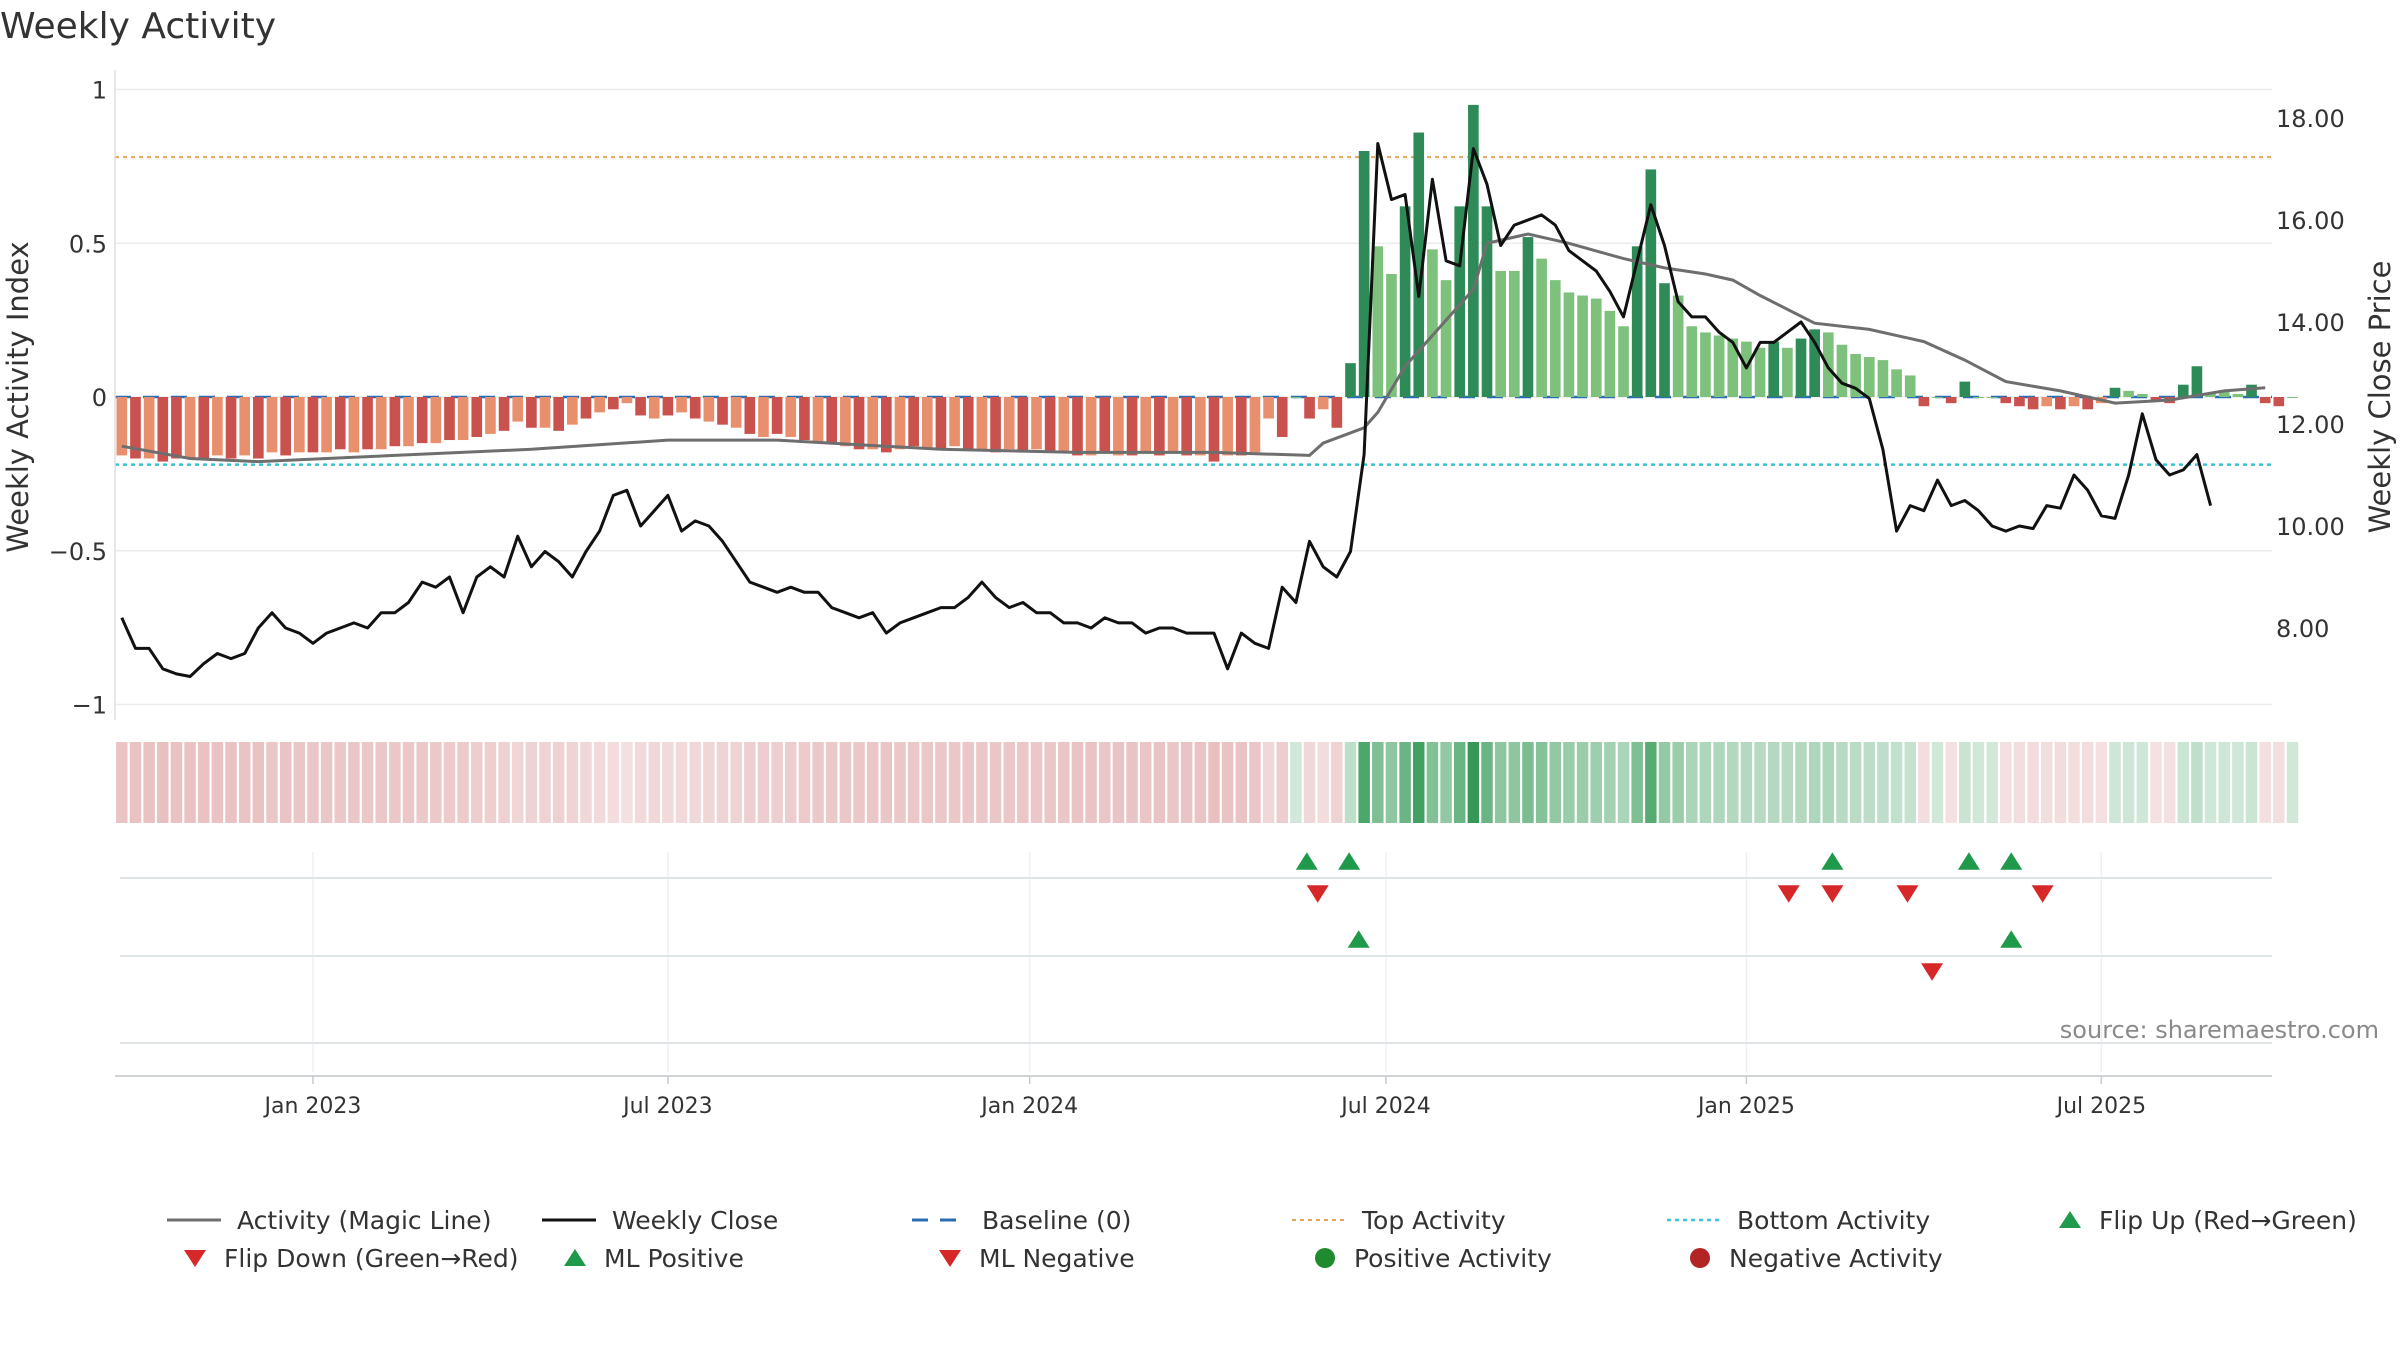 This screenshot has height=1350, width=2400. What do you see at coordinates (99, 398) in the screenshot?
I see `left-tick-label: 0` at bounding box center [99, 398].